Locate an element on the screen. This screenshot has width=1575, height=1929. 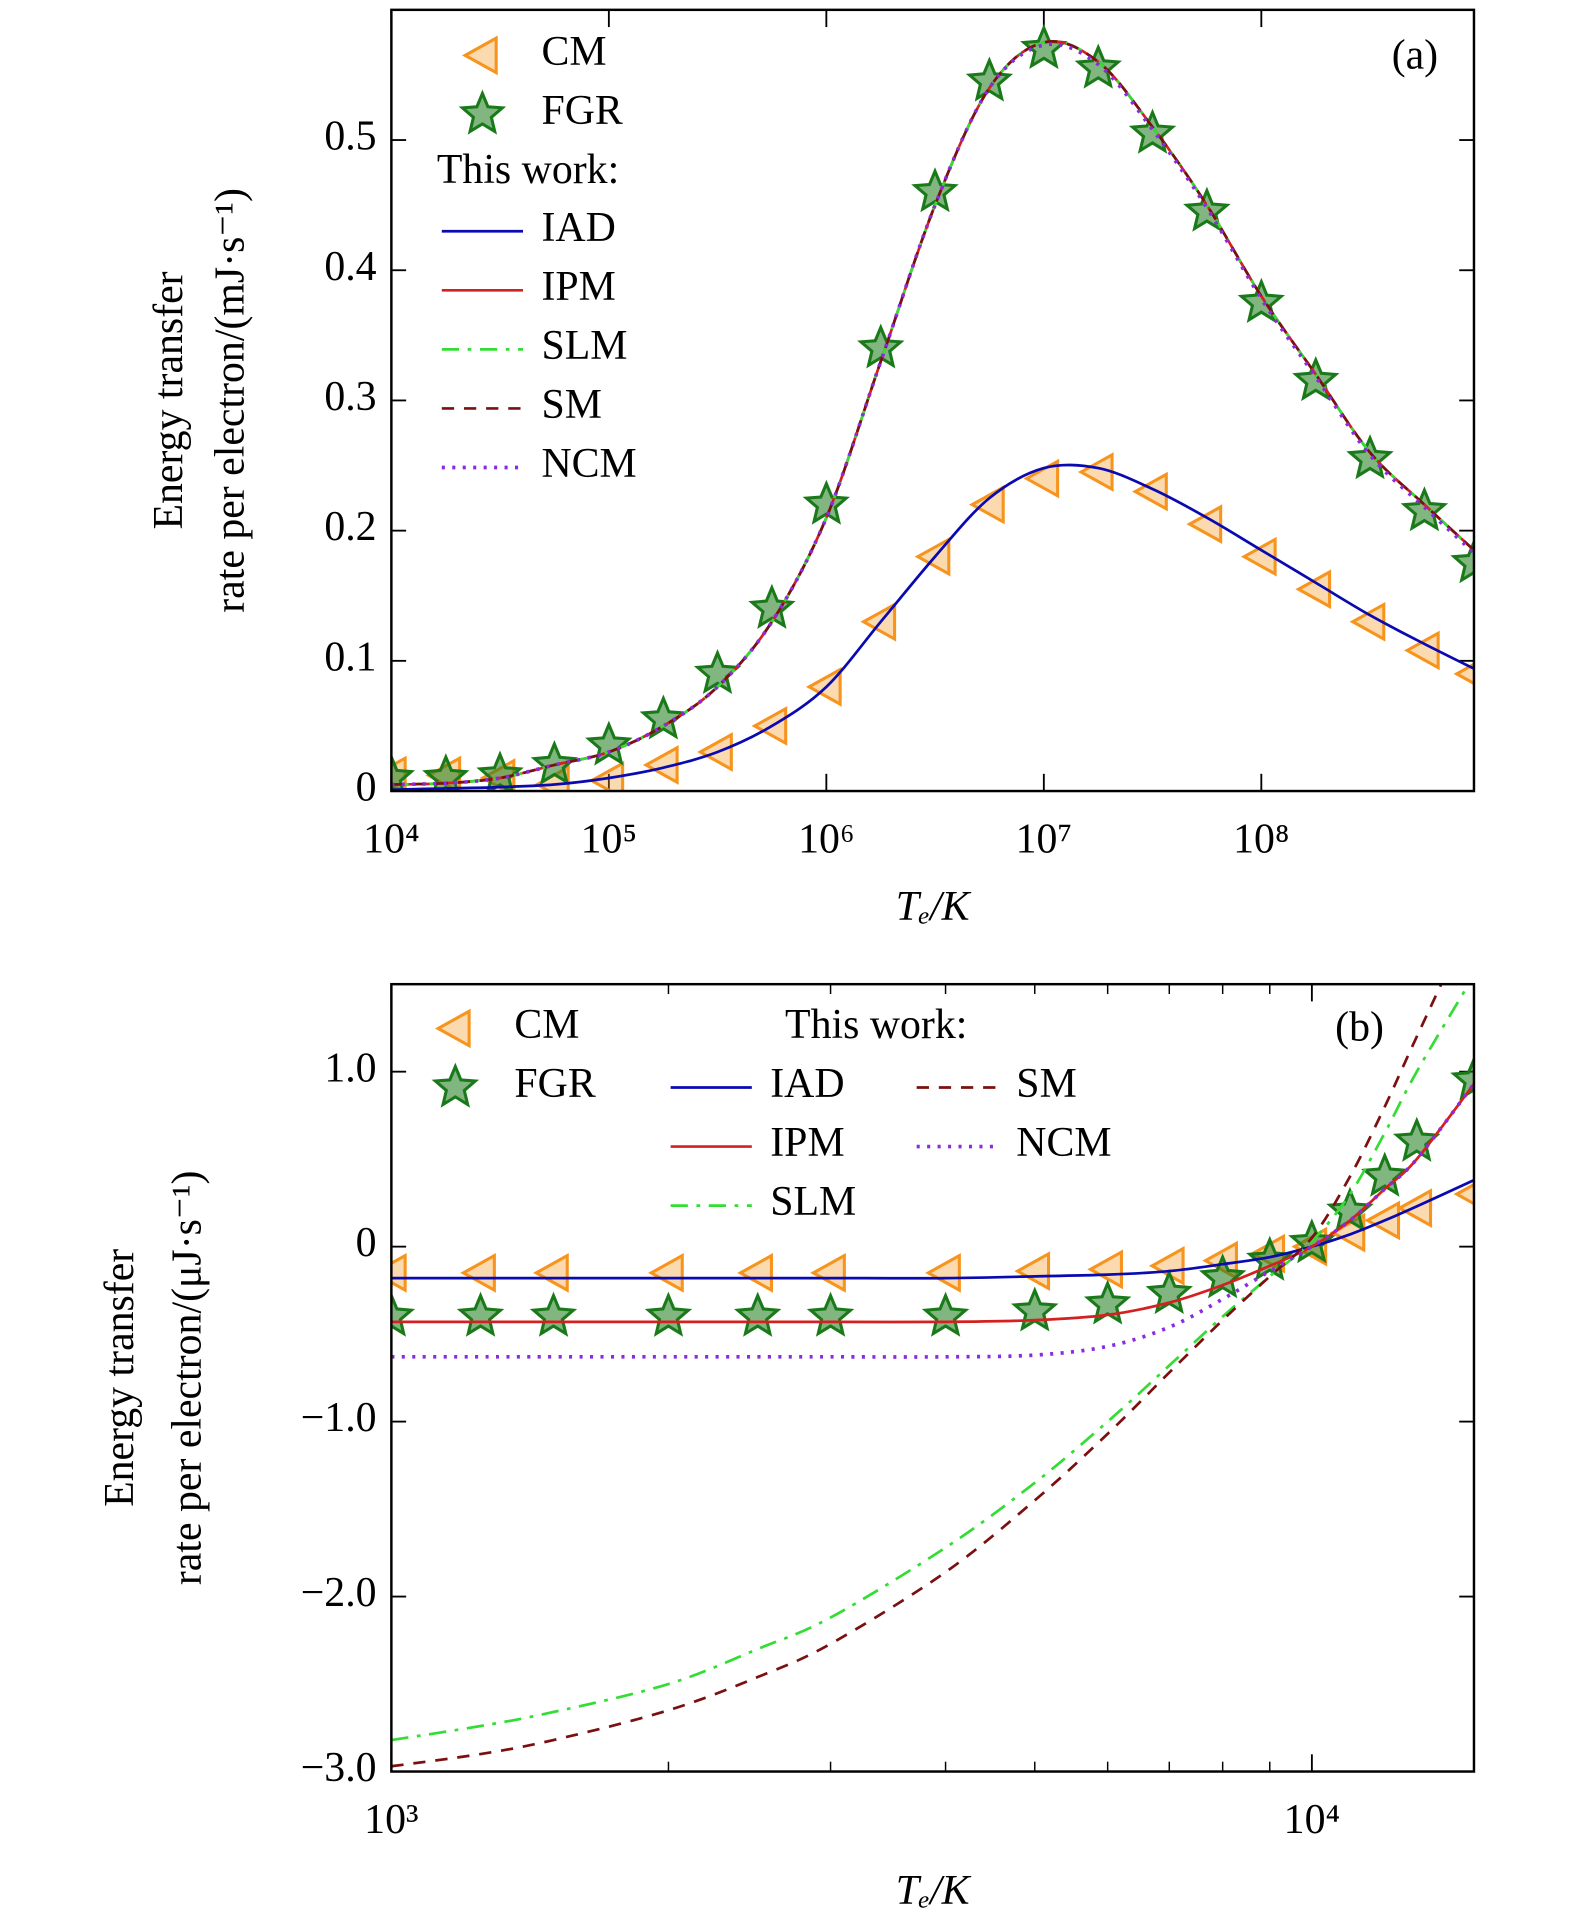
y-tick-label: 0.2 is located at coordinates (350, 527).